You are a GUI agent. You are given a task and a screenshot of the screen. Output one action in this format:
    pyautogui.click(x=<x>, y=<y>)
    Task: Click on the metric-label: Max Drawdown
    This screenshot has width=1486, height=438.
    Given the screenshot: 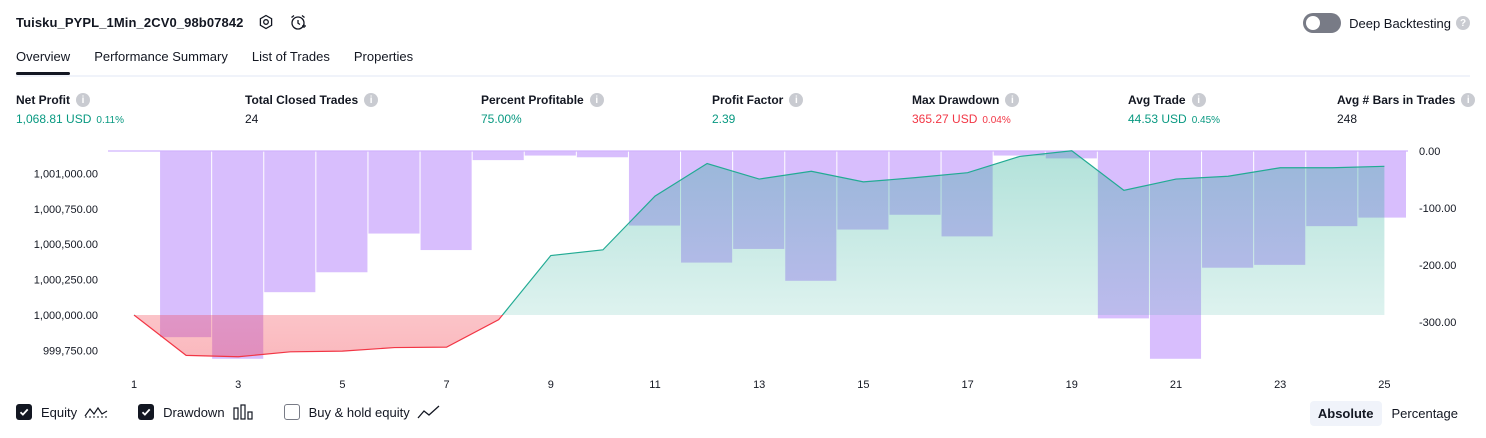 What is the action you would take?
    pyautogui.click(x=956, y=100)
    